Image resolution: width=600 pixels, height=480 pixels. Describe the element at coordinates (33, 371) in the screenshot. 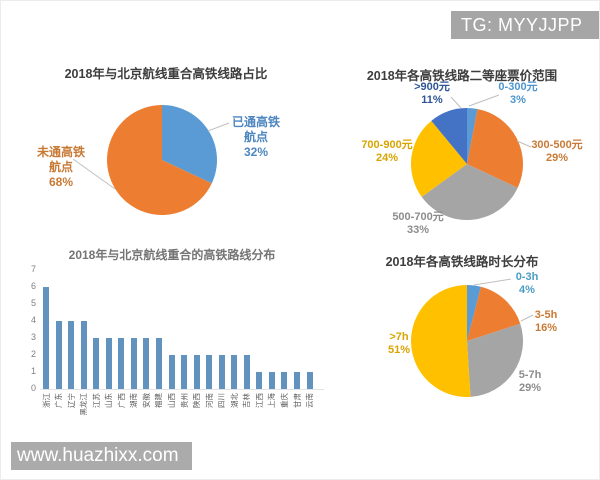

I see `y-tick-label: 1` at that location.